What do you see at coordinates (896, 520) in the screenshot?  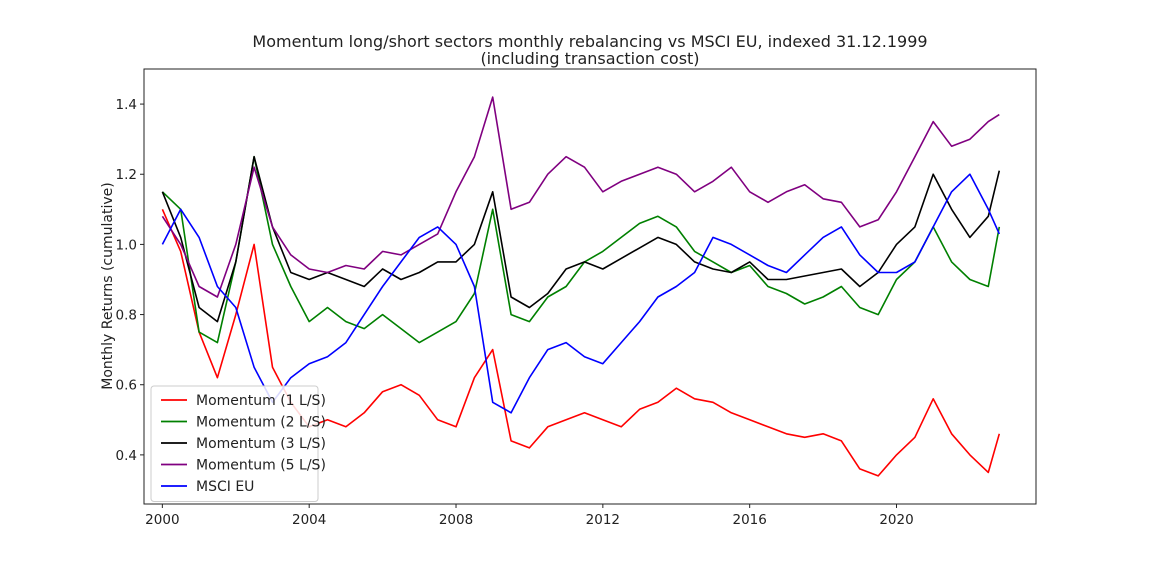 I see `x-tick-label: 2020` at bounding box center [896, 520].